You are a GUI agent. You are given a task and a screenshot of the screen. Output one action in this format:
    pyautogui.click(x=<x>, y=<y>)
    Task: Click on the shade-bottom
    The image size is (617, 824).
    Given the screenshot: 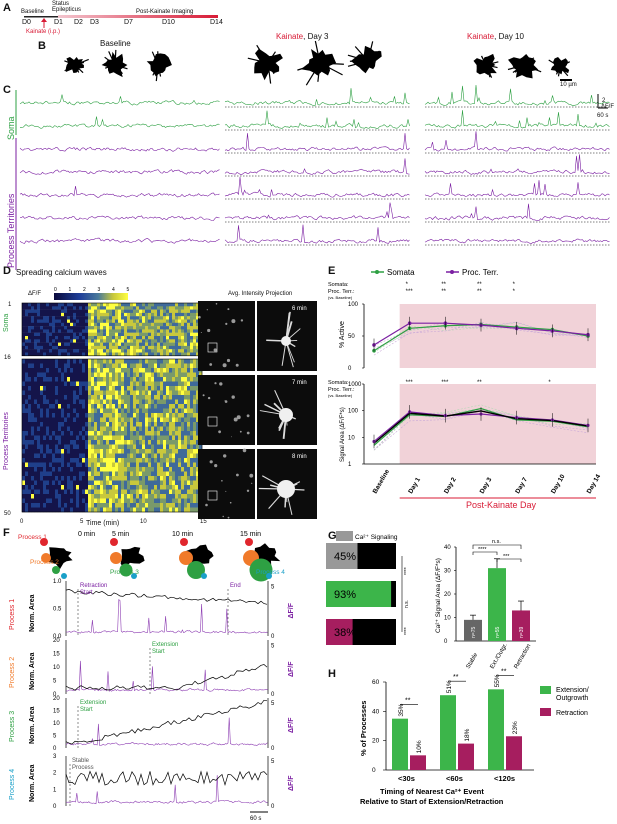 What is the action you would take?
    pyautogui.click(x=497, y=424)
    